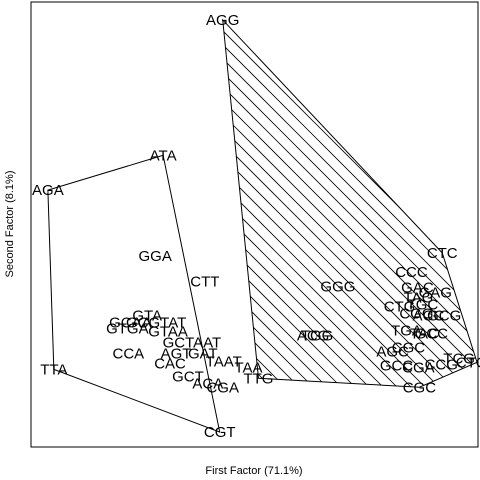 The image size is (480, 480). Describe the element at coordinates (397, 365) in the screenshot. I see `point-label-gcc2: GCC` at that location.